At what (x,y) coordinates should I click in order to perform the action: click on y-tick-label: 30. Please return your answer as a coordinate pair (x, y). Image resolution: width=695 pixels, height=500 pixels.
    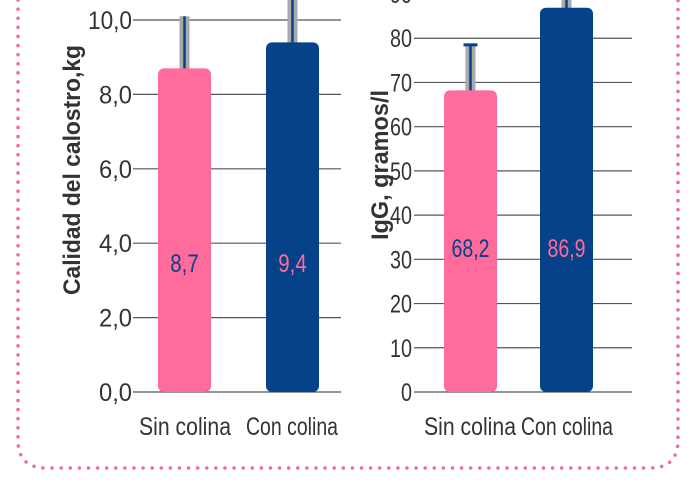
    Looking at the image, I should click on (401, 260).